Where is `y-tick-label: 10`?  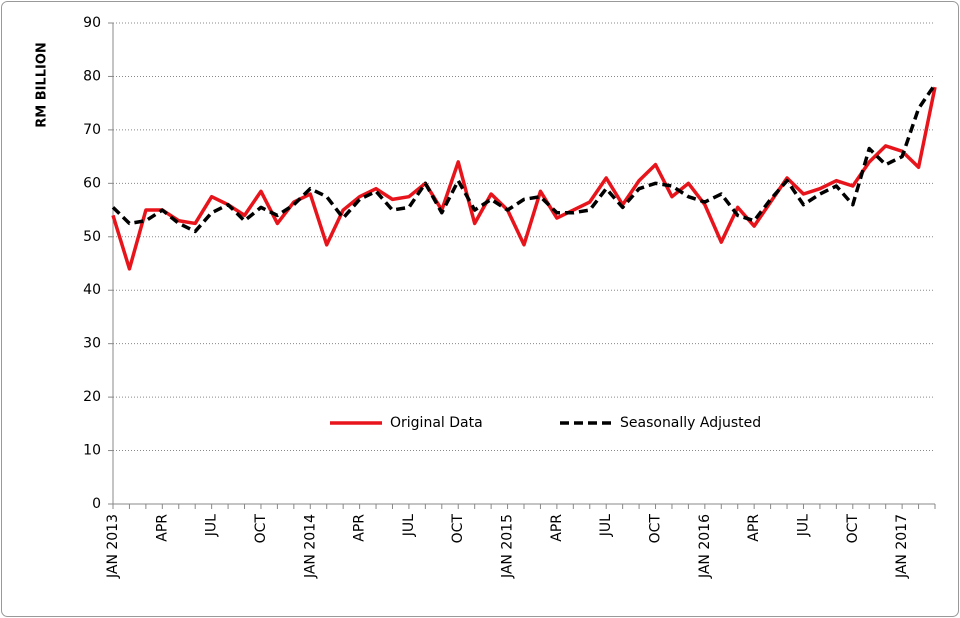 y-tick-label: 10 is located at coordinates (92, 451).